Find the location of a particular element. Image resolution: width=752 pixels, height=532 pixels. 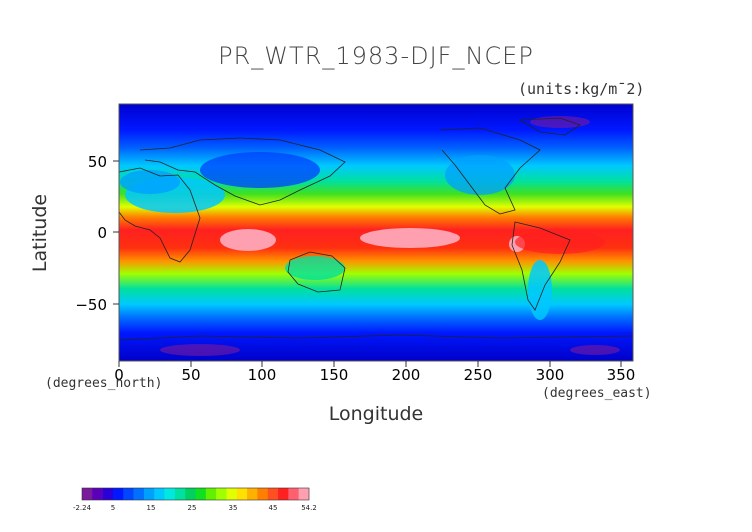

colorbar is located at coordinates (195, 494).